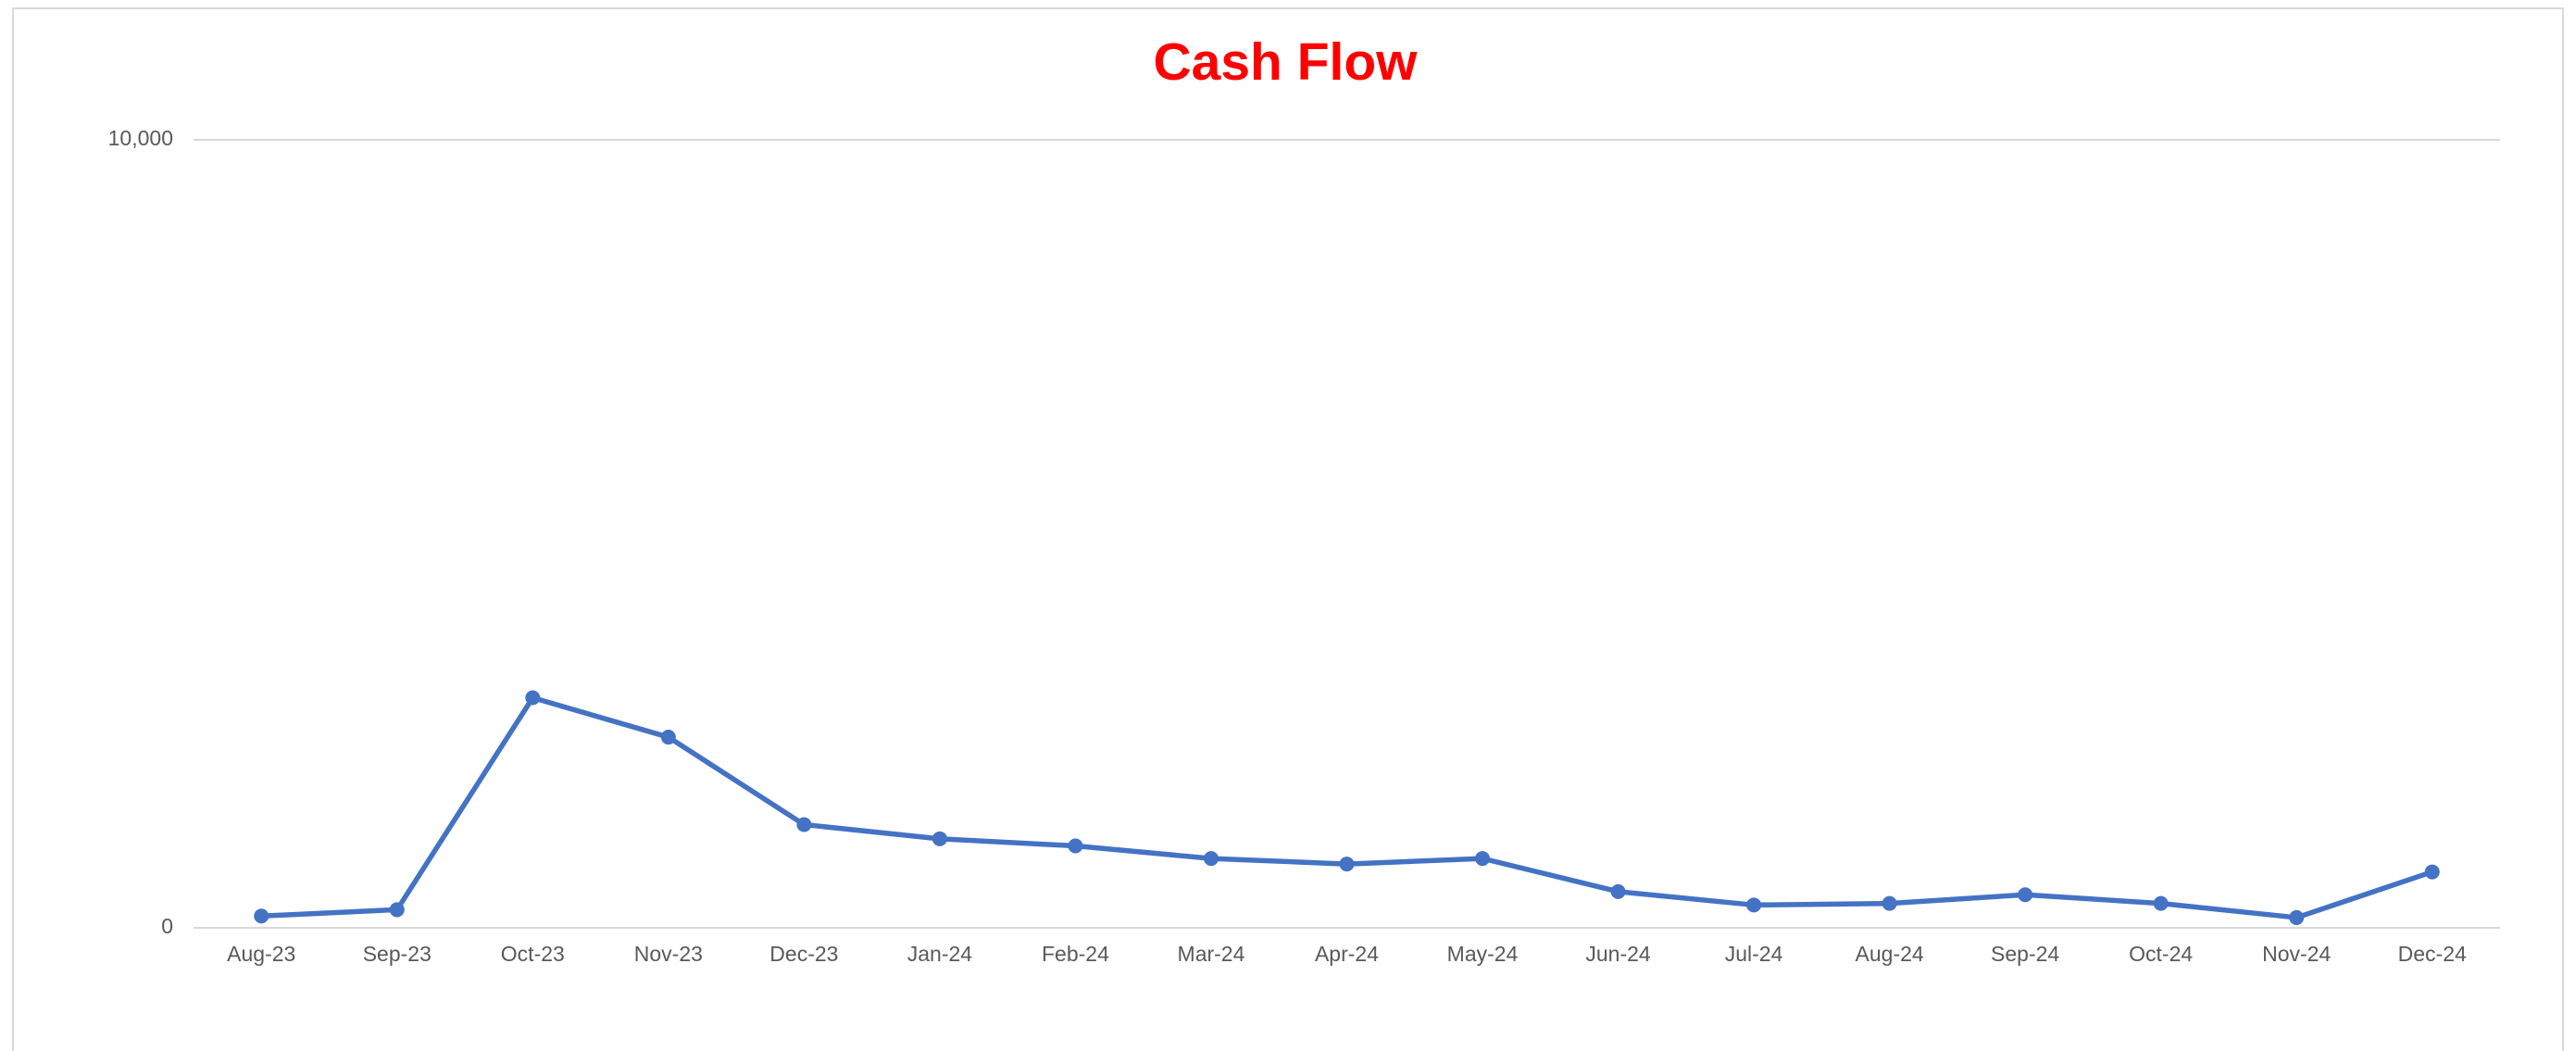 This screenshot has height=1051, width=2576. Describe the element at coordinates (140, 138) in the screenshot. I see `y-tick-label: 10,000` at that location.